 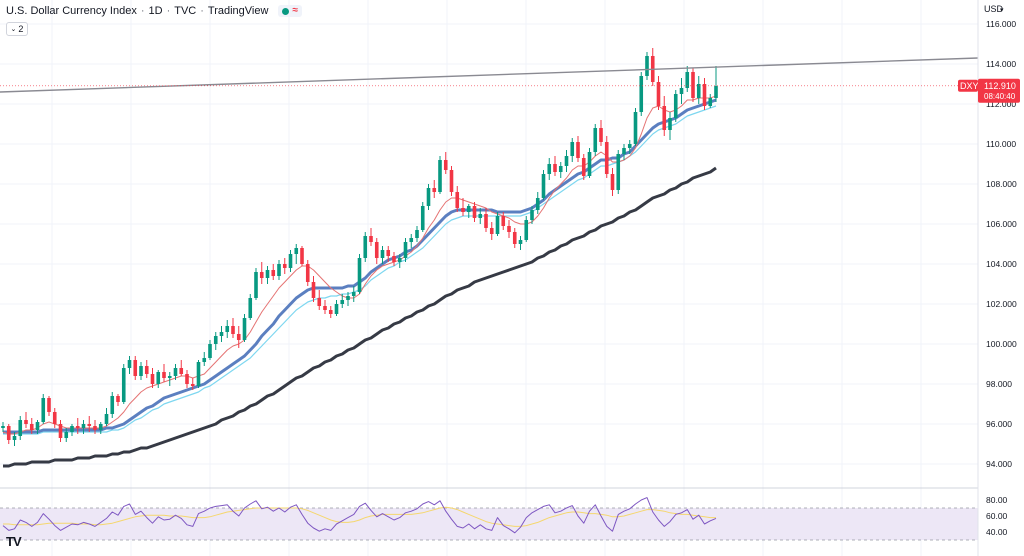 What do you see at coordinates (997, 516) in the screenshot?
I see `rsi-tick-label: 60.00` at bounding box center [997, 516].